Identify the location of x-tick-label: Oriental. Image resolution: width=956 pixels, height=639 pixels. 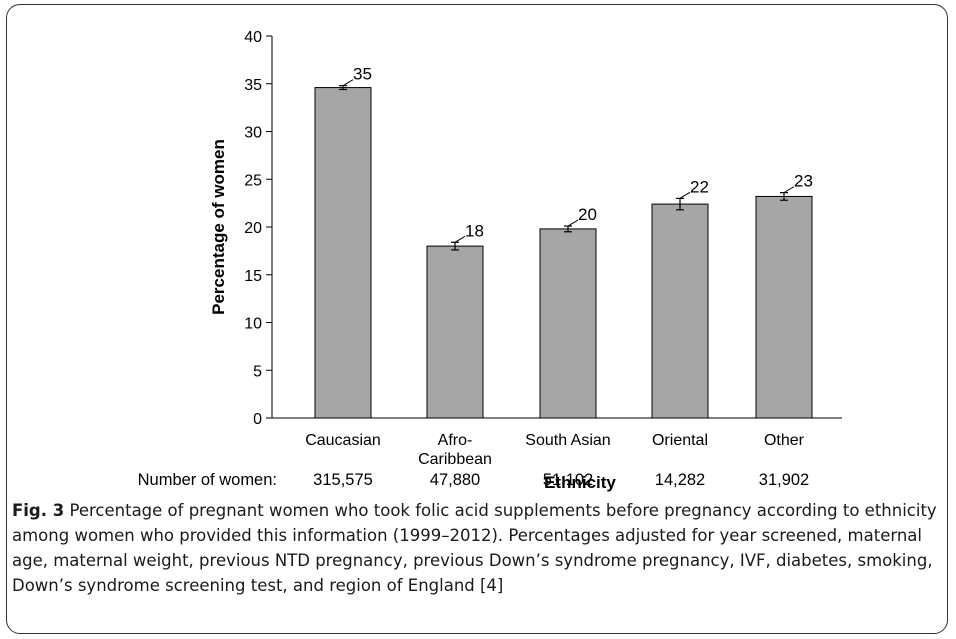
(680, 440).